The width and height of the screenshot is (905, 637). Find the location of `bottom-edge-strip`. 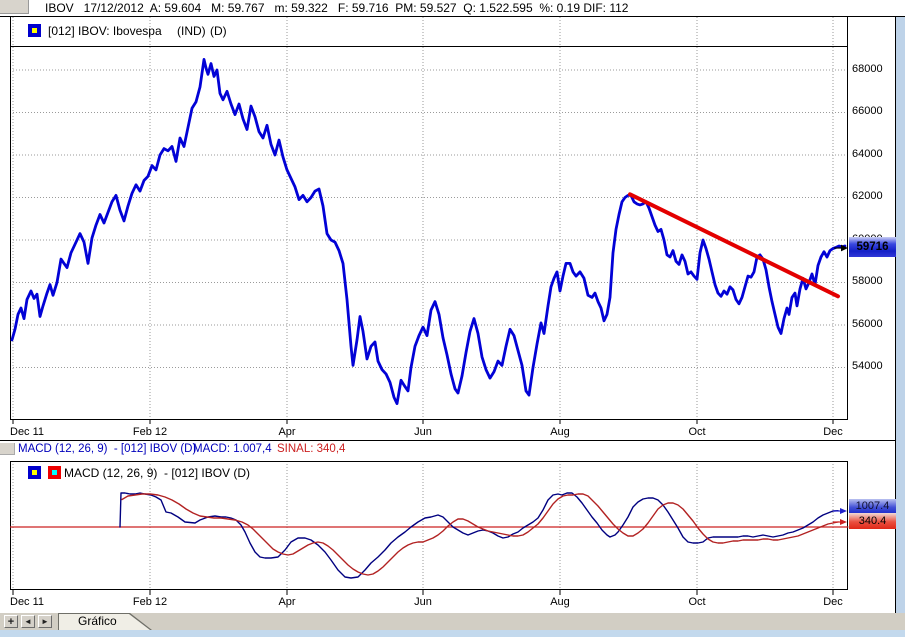

bottom-edge-strip is located at coordinates (452, 633).